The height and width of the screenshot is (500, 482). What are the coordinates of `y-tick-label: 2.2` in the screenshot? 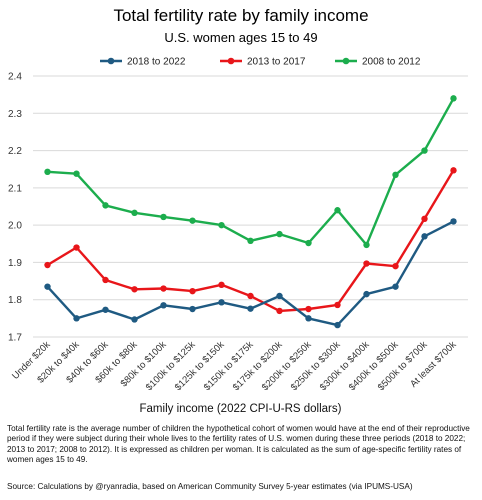 It's located at (15, 151).